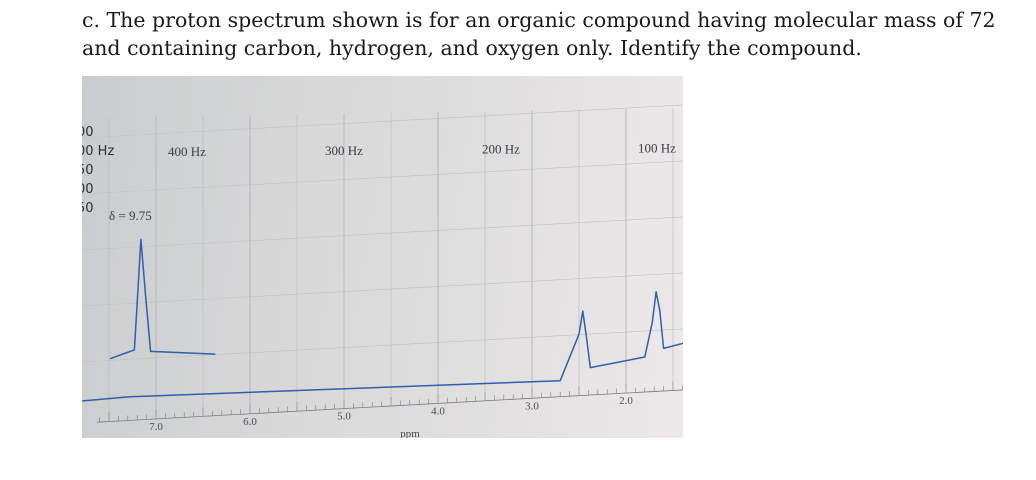  I want to click on x-tick-label: 3.0, so click(532, 406).